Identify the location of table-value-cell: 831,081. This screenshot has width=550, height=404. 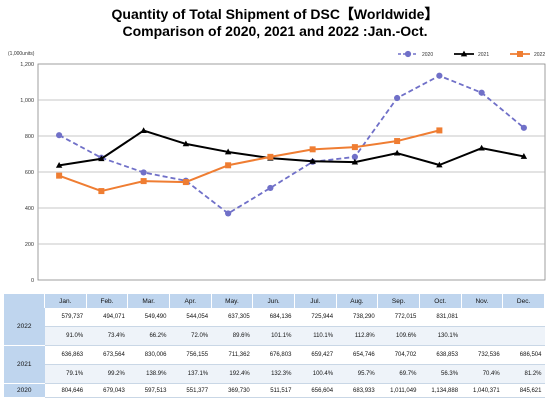
(440, 317).